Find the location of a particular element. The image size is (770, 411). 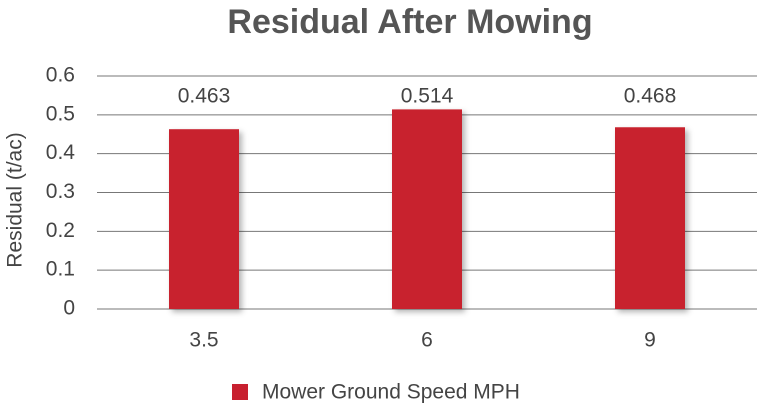

legend-swatch is located at coordinates (240, 392).